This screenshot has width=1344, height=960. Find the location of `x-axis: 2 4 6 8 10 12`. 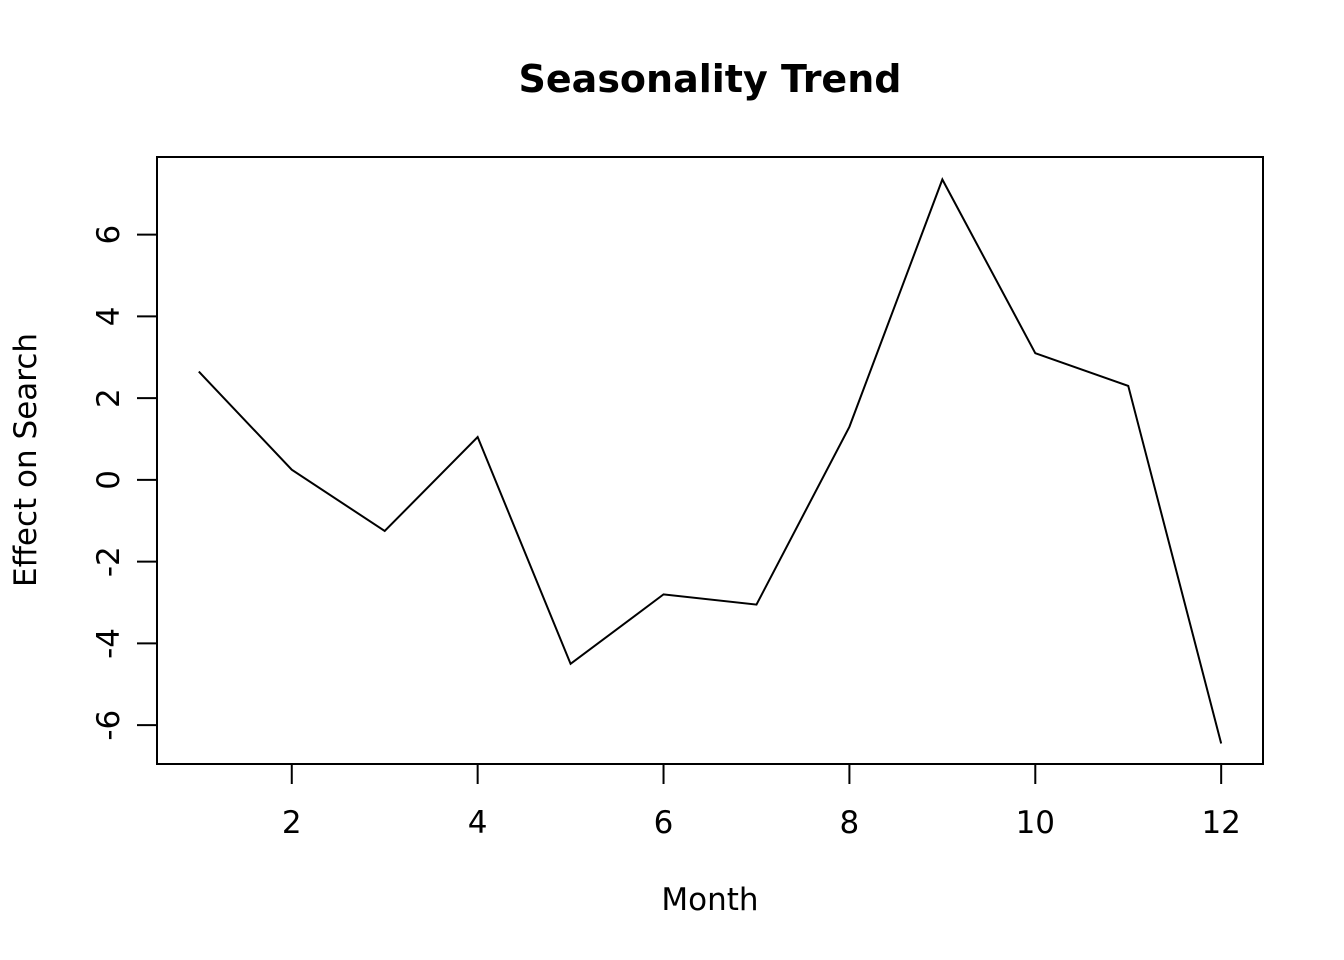

x-axis: 2 4 6 8 10 12 is located at coordinates (761, 802).